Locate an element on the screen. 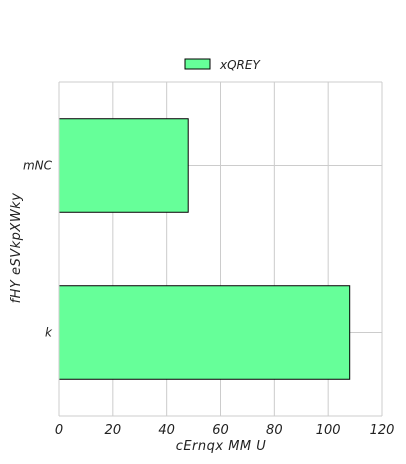 This screenshot has width=406, height=464. x-tick-label: 120 is located at coordinates (382, 430).